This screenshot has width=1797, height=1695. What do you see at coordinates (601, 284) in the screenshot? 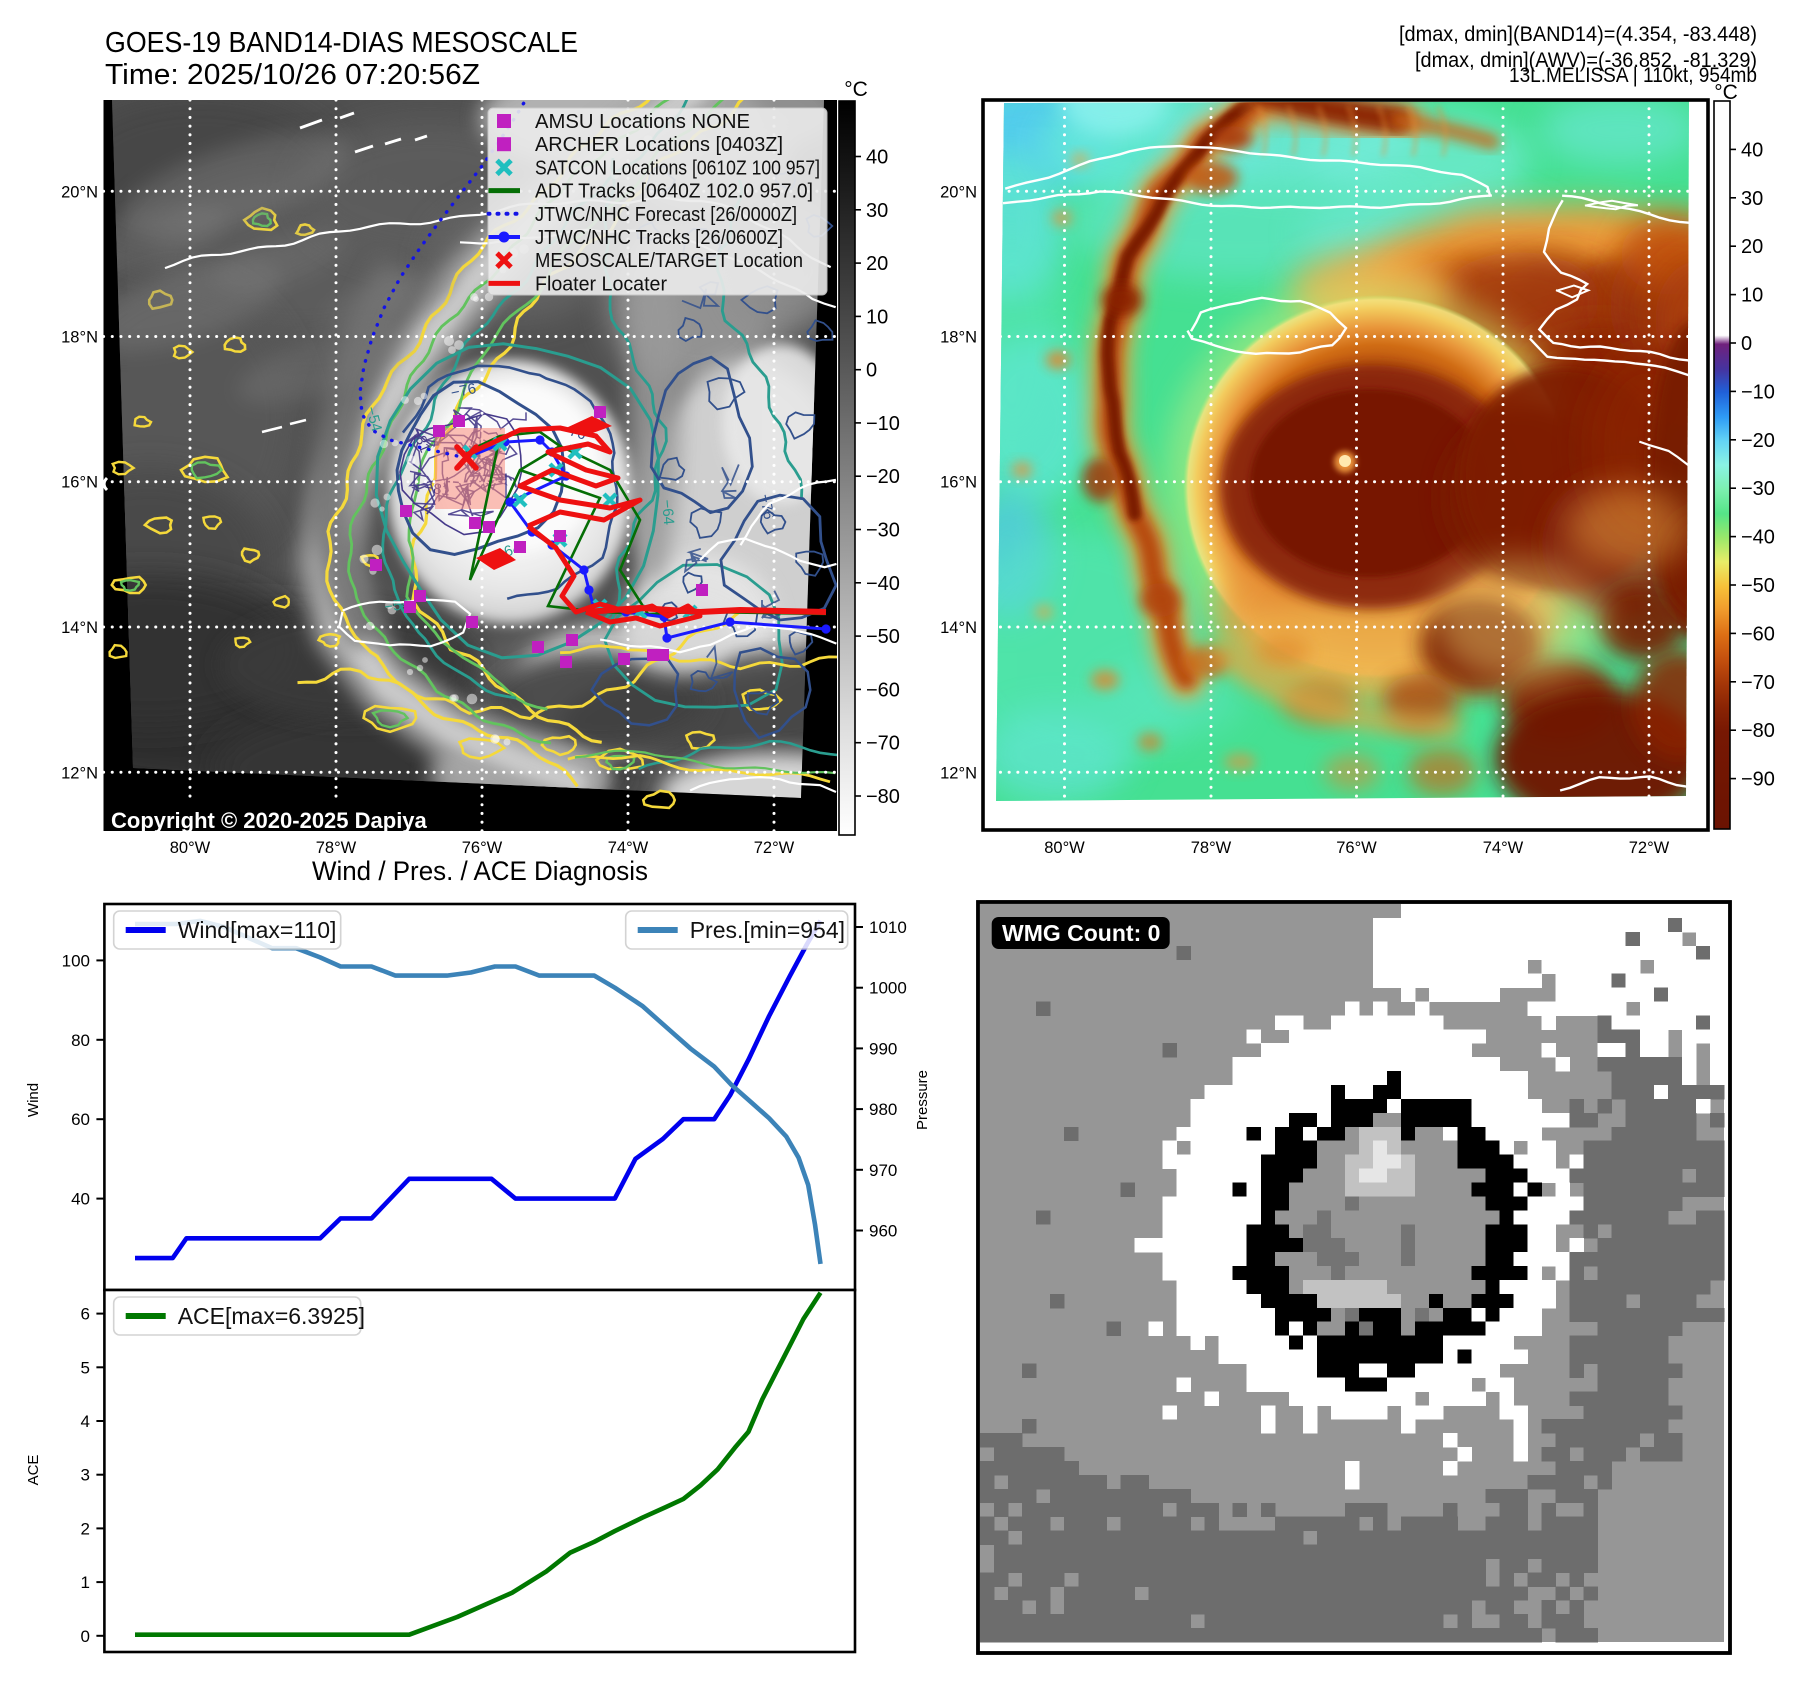
I see `svg-text: Floater Locater` at bounding box center [601, 284].